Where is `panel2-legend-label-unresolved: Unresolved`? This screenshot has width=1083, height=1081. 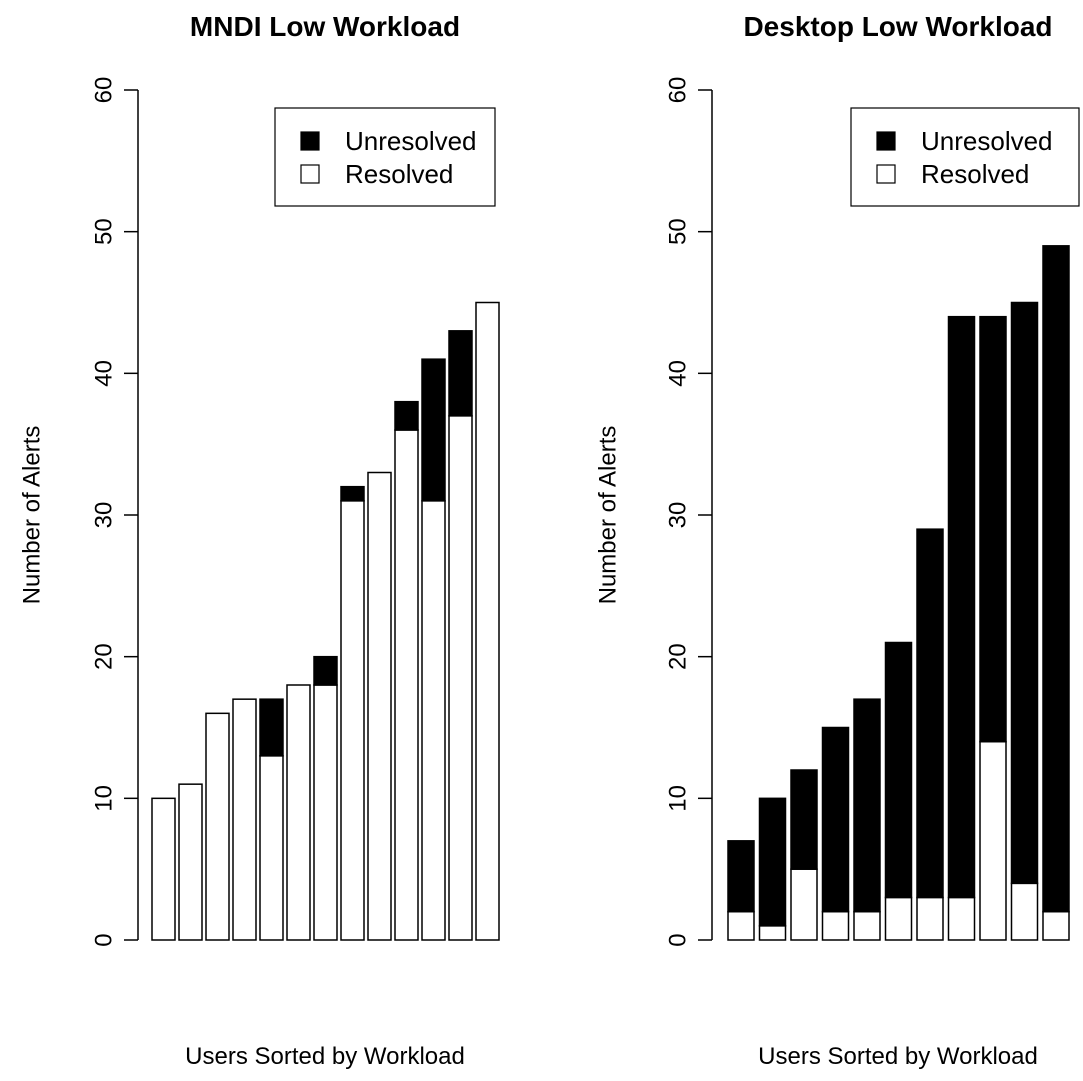 panel2-legend-label-unresolved: Unresolved is located at coordinates (987, 141).